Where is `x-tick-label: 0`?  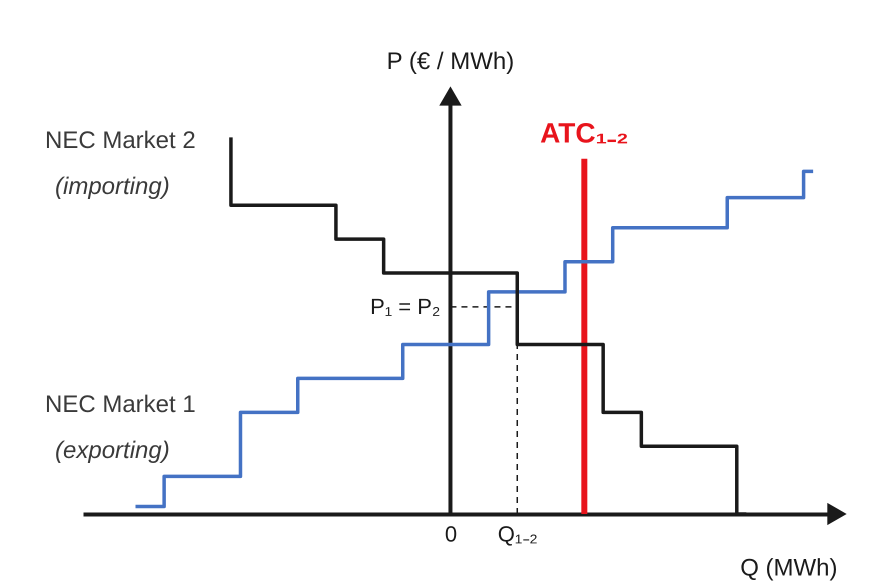
x-tick-label: 0 is located at coordinates (451, 534).